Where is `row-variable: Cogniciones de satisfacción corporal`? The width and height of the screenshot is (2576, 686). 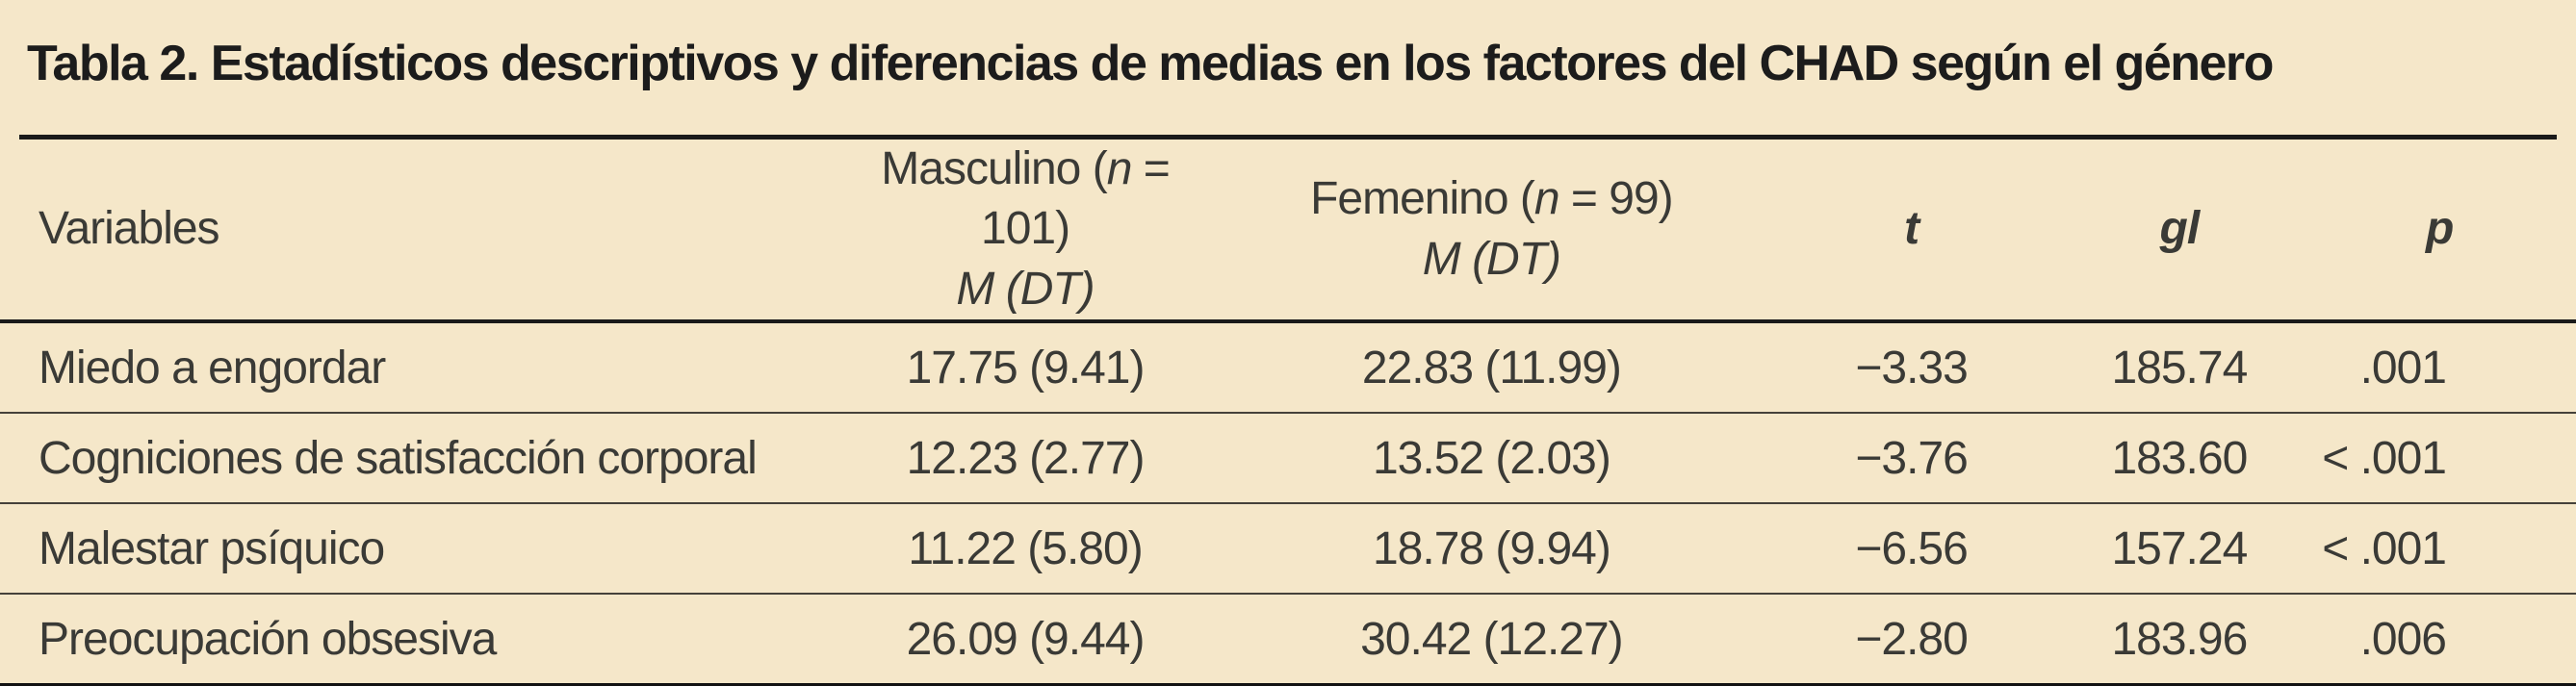
row-variable: Cogniciones de satisfacción corporal is located at coordinates (418, 459).